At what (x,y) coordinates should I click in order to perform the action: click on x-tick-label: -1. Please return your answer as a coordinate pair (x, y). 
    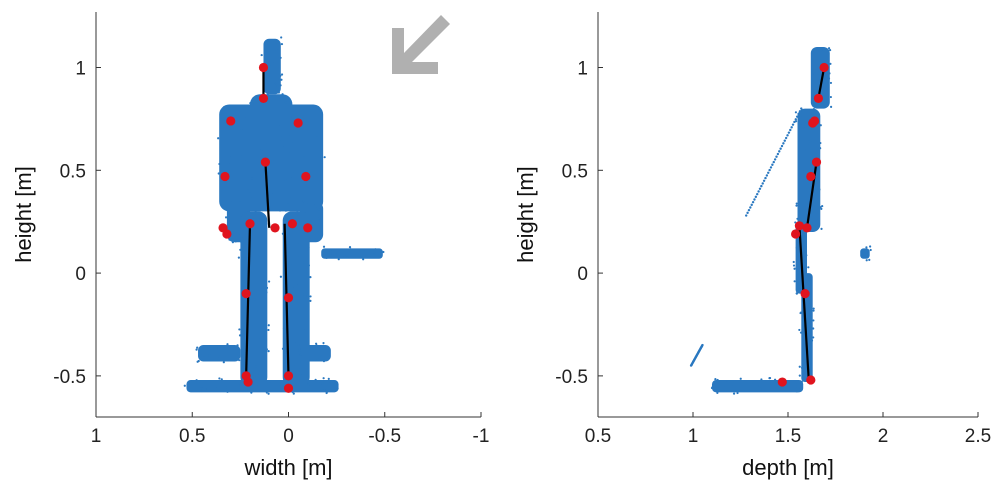
    Looking at the image, I should click on (481, 436).